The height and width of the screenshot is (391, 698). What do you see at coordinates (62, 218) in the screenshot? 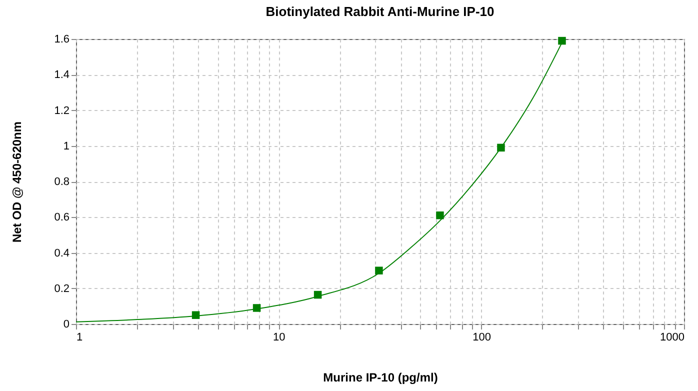
I see `y-tick-label: 0.6` at bounding box center [62, 218].